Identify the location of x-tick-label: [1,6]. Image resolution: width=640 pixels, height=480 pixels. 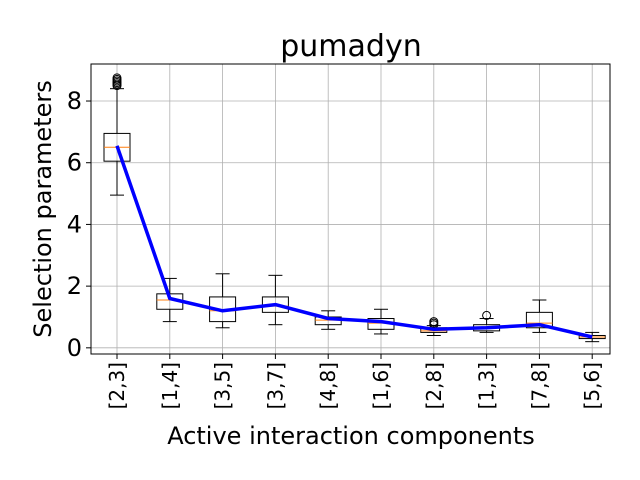
(381, 385).